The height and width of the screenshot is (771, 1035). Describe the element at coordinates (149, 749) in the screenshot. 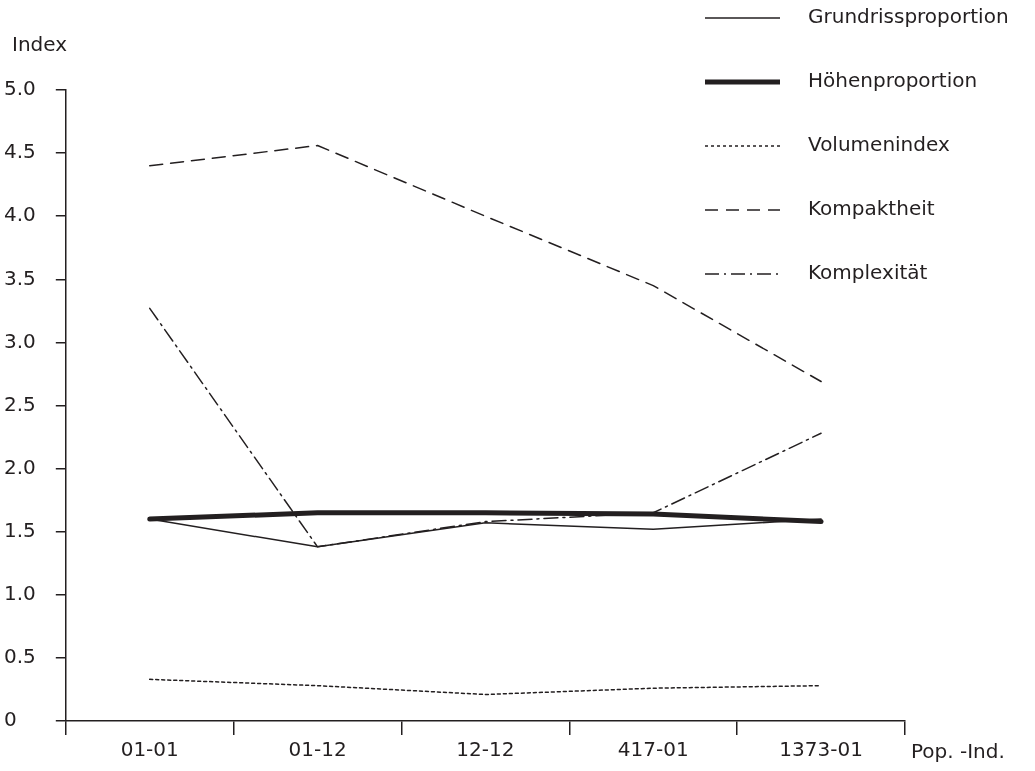

I see `x-tick-label: 01-01` at that location.